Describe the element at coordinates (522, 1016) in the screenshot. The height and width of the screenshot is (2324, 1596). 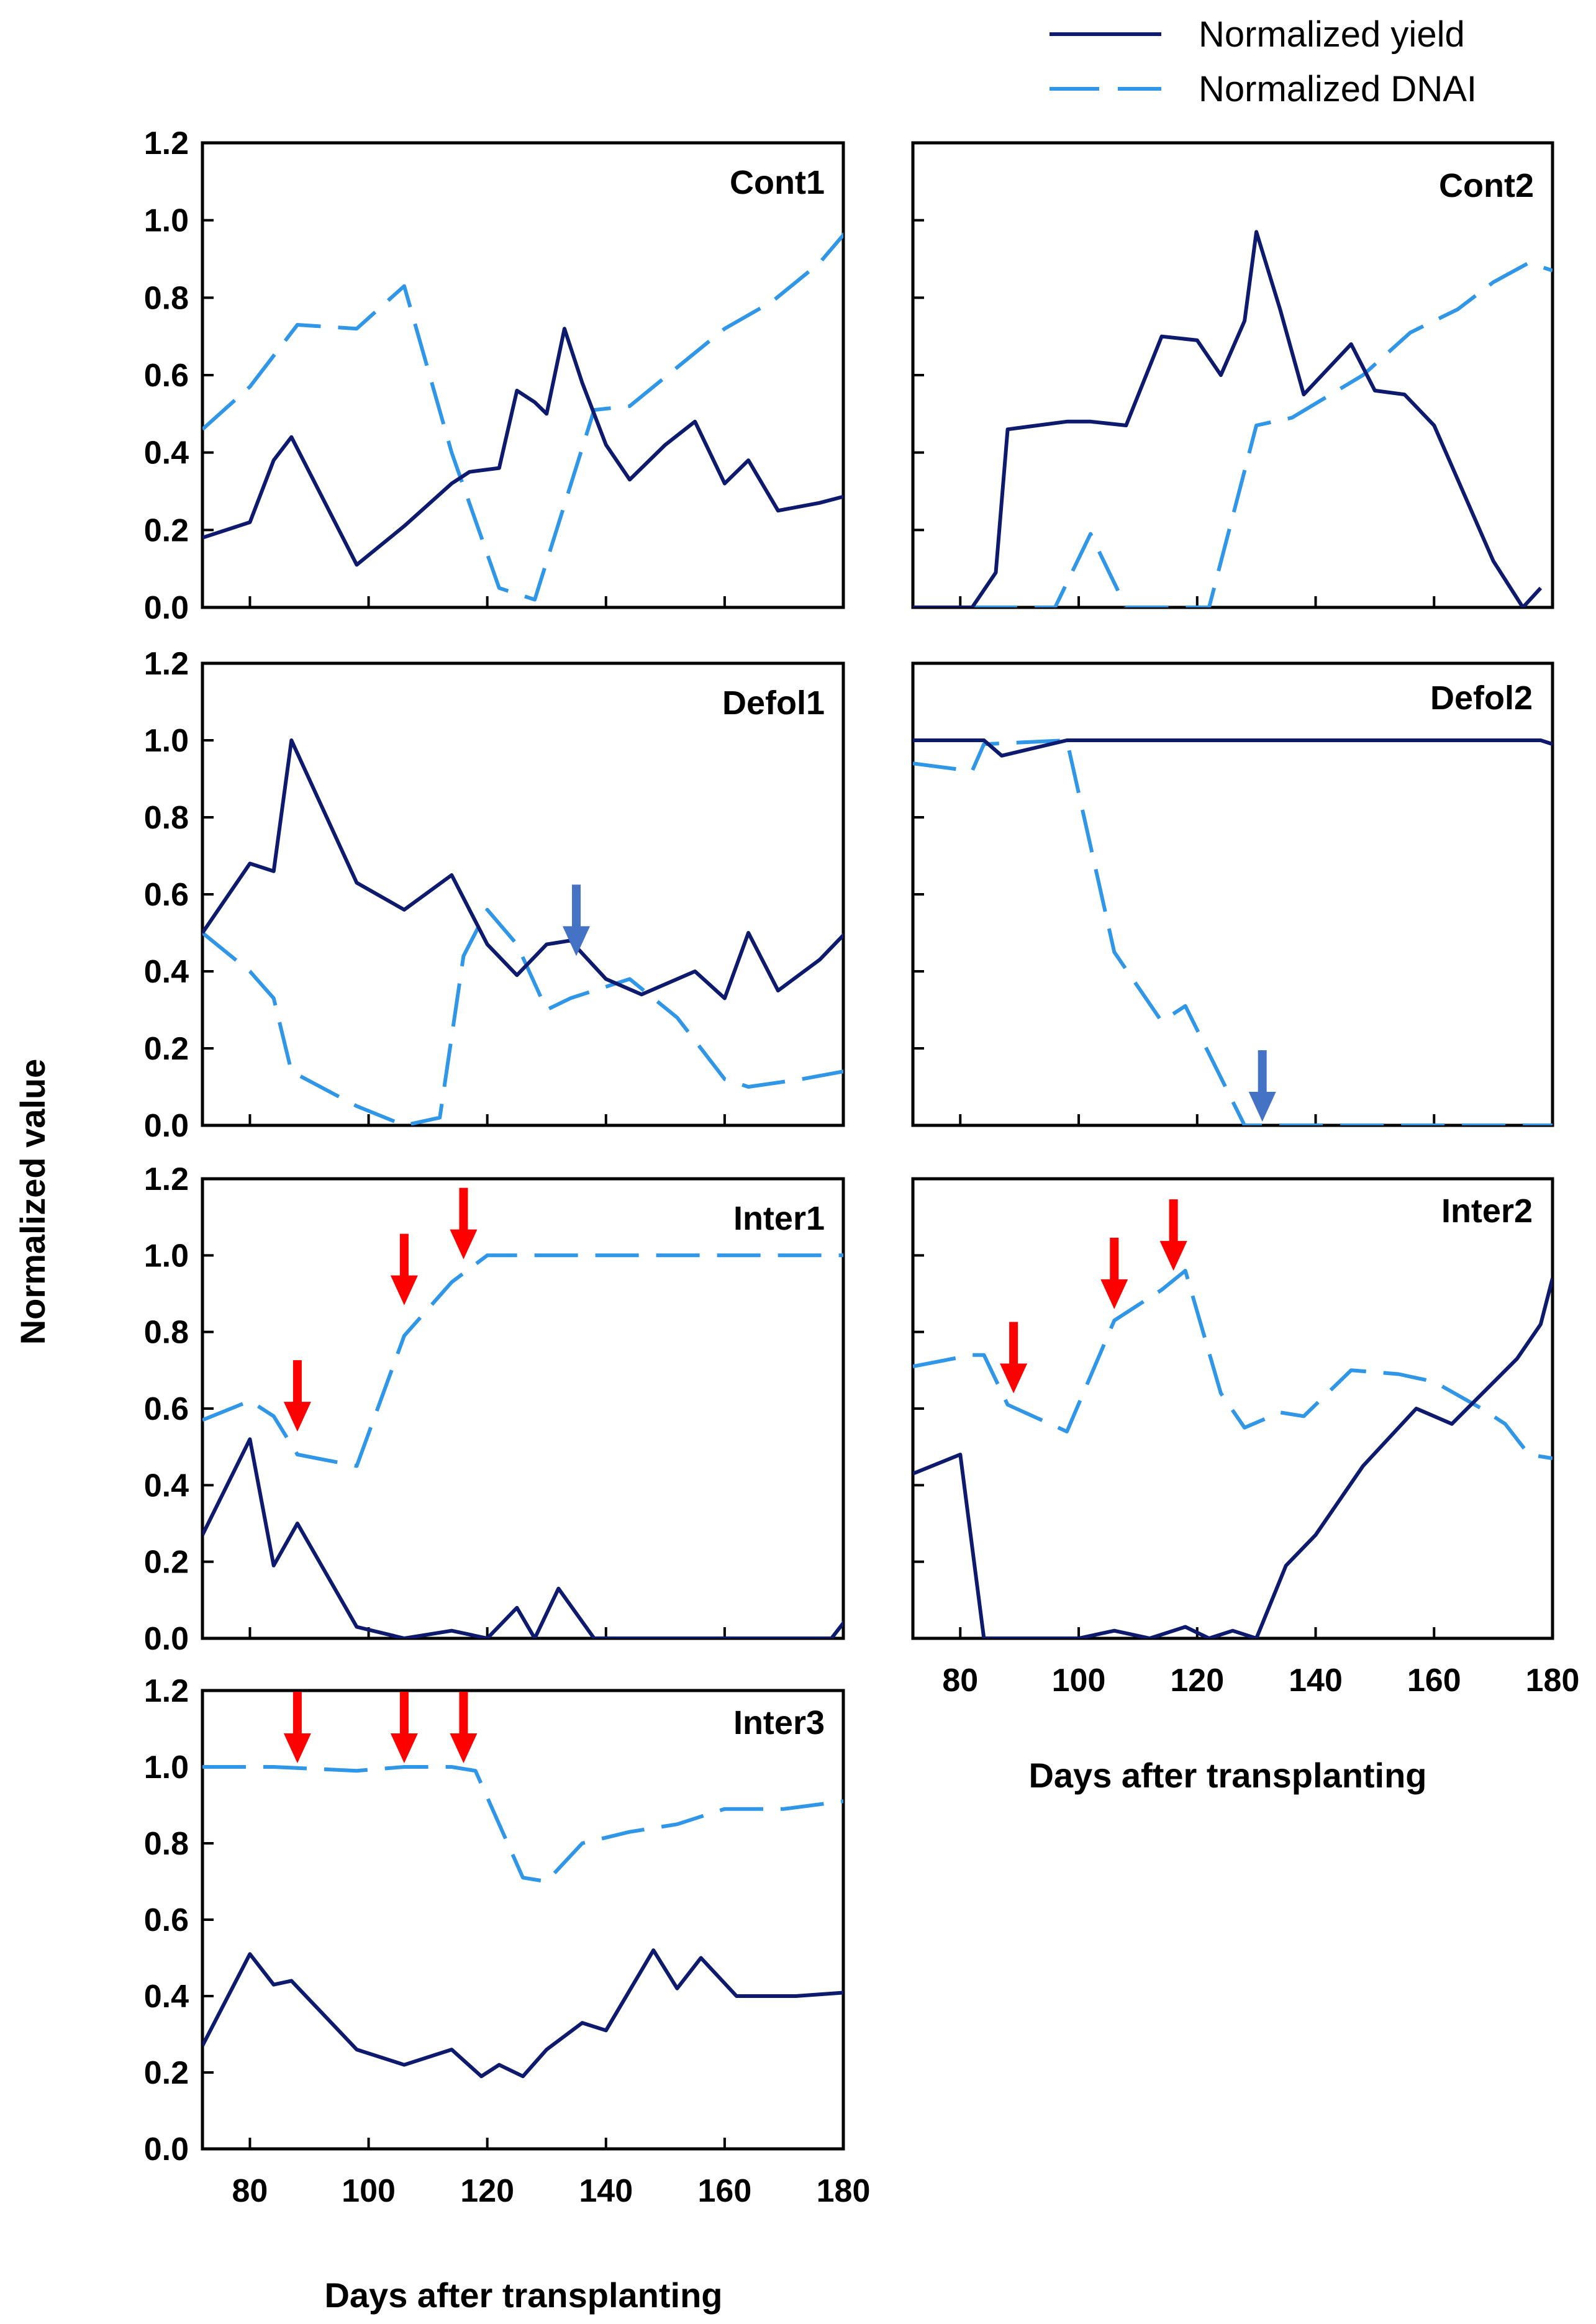
I see `defol1-dnai-line` at that location.